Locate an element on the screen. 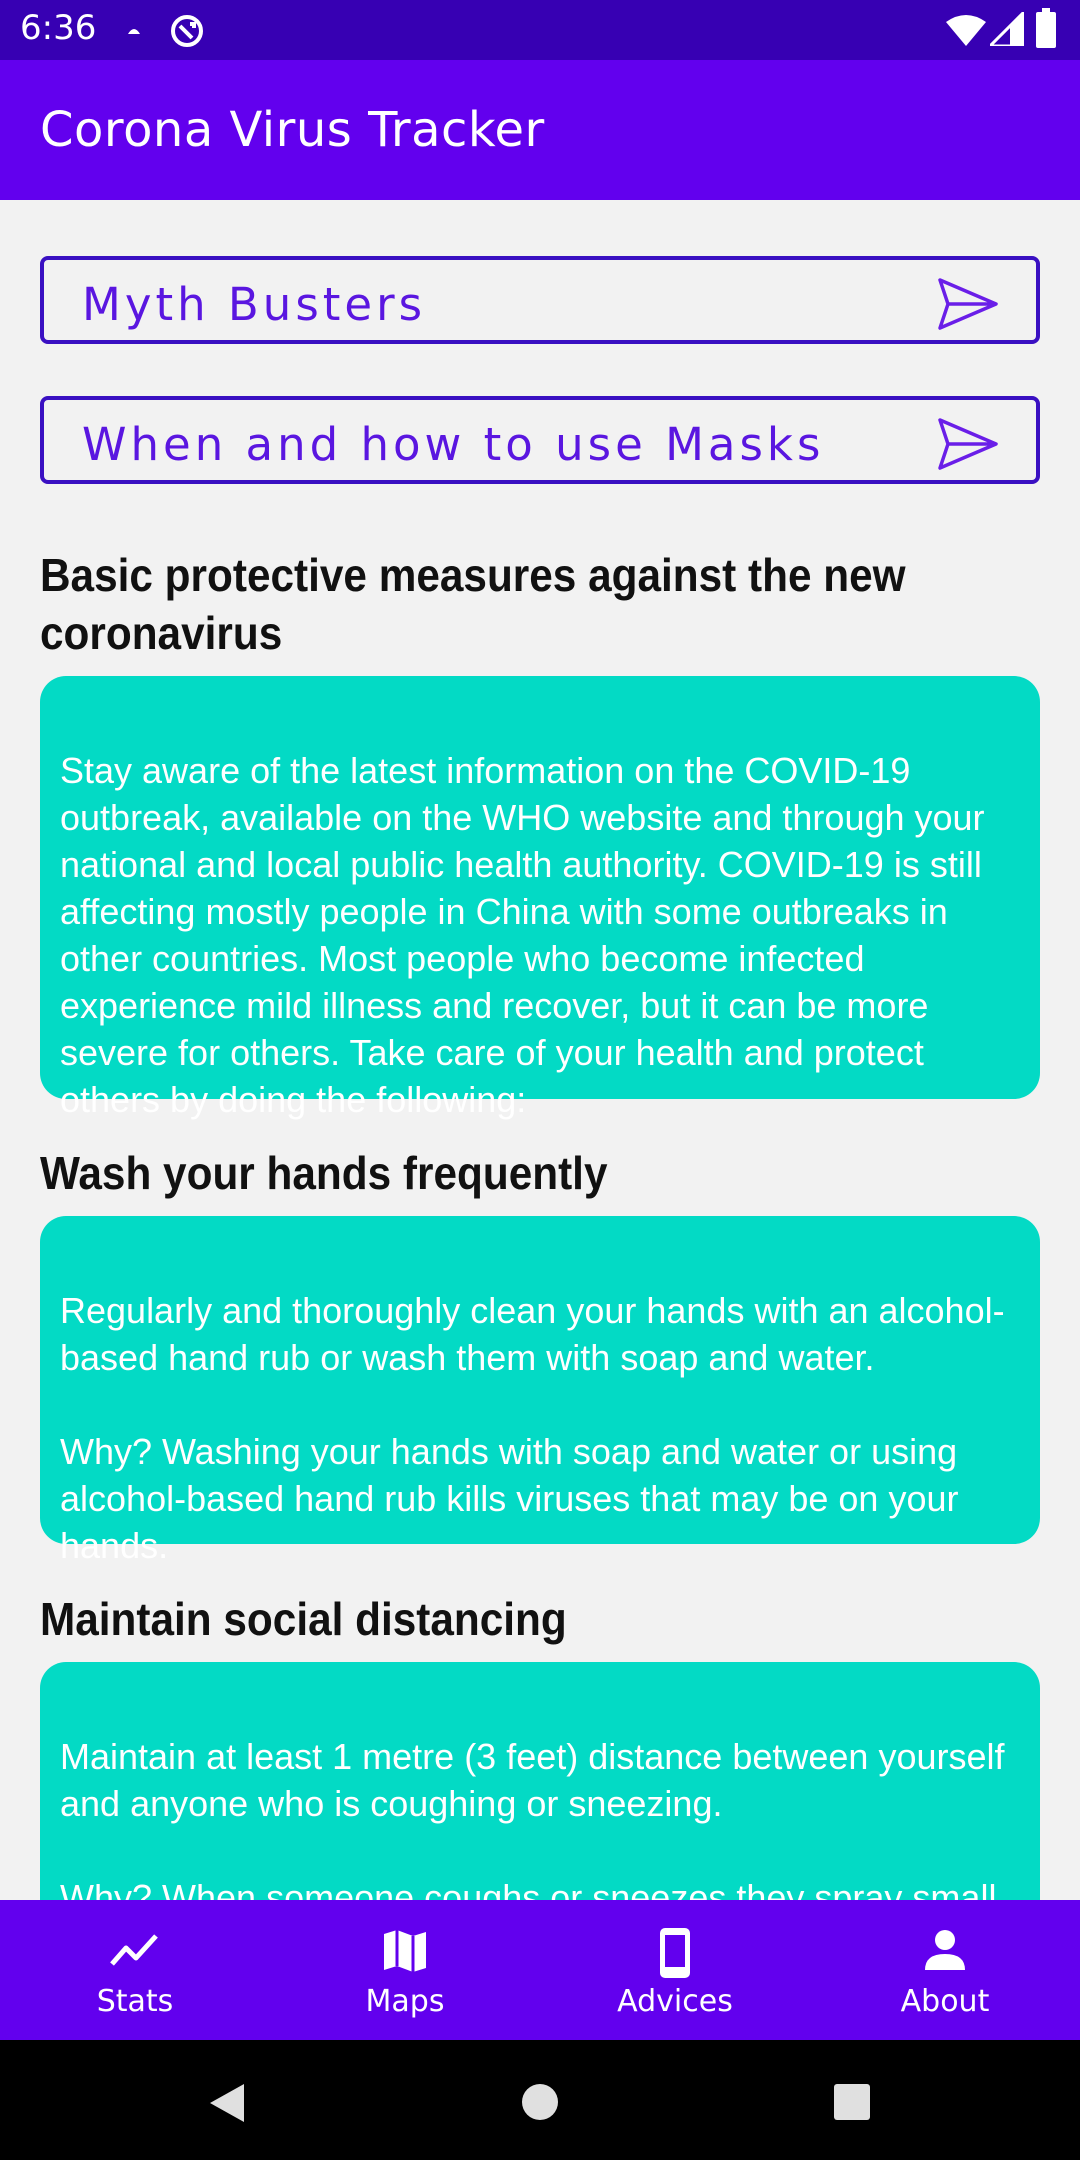 The height and width of the screenshot is (2160, 1080). back-icon is located at coordinates (226, 2103).